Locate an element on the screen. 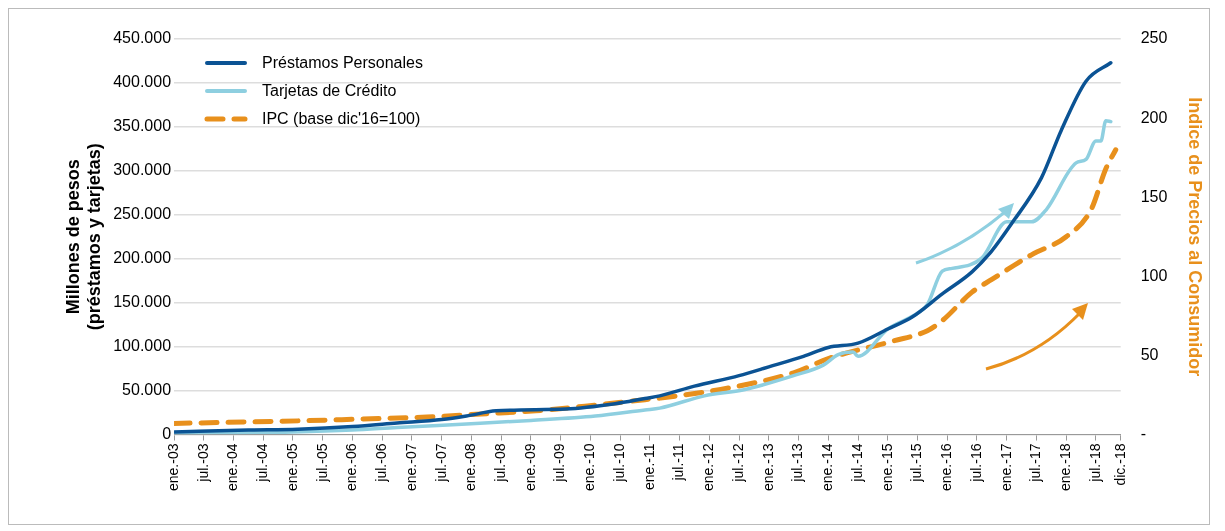  x-tick-label: ene.-10 is located at coordinates (589, 467).